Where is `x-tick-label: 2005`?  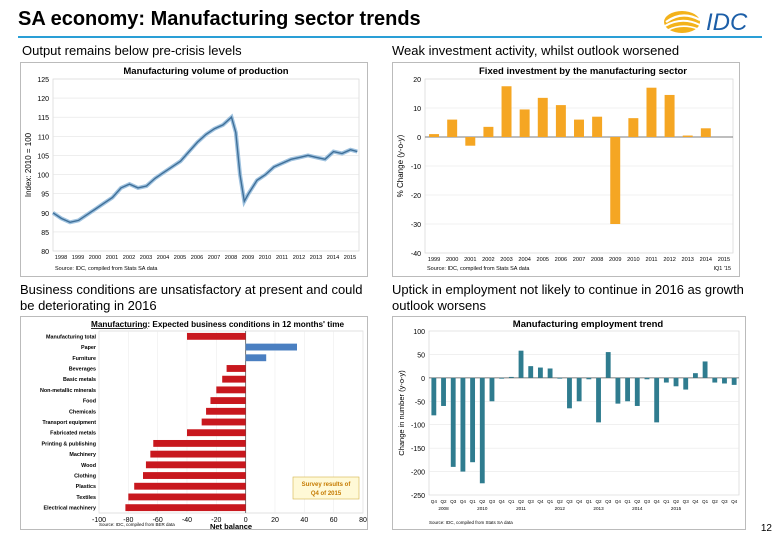 x-tick-label: 2005 is located at coordinates (543, 260).